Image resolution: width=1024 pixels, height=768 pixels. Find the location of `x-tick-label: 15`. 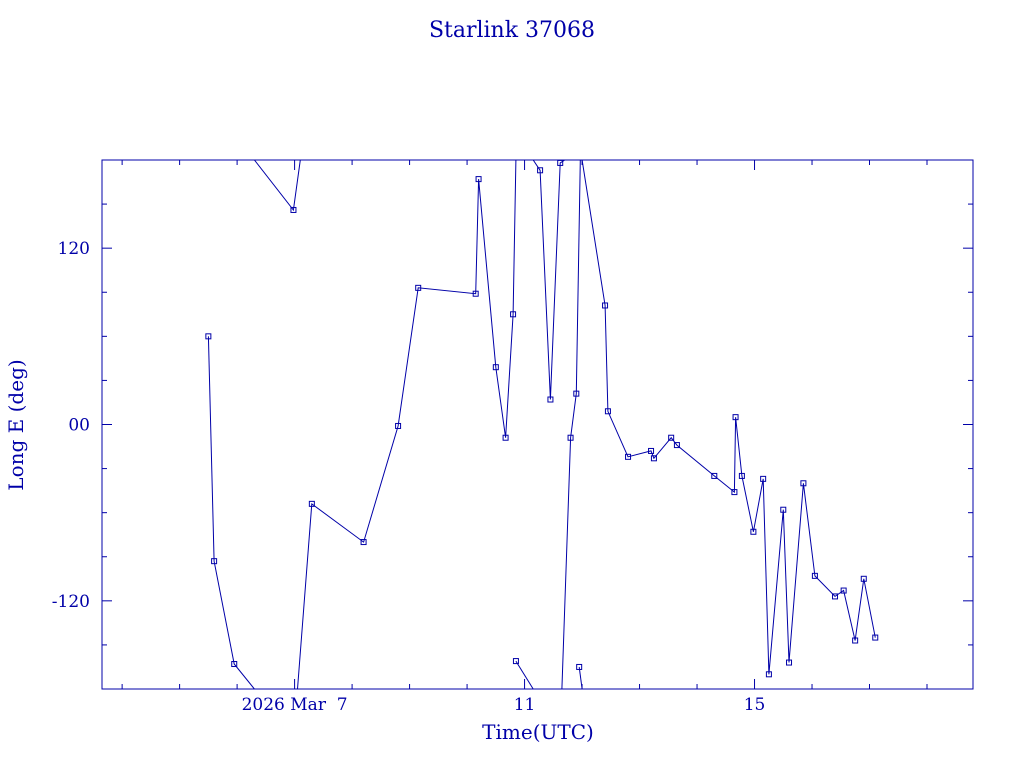

x-tick-label: 15 is located at coordinates (755, 705).